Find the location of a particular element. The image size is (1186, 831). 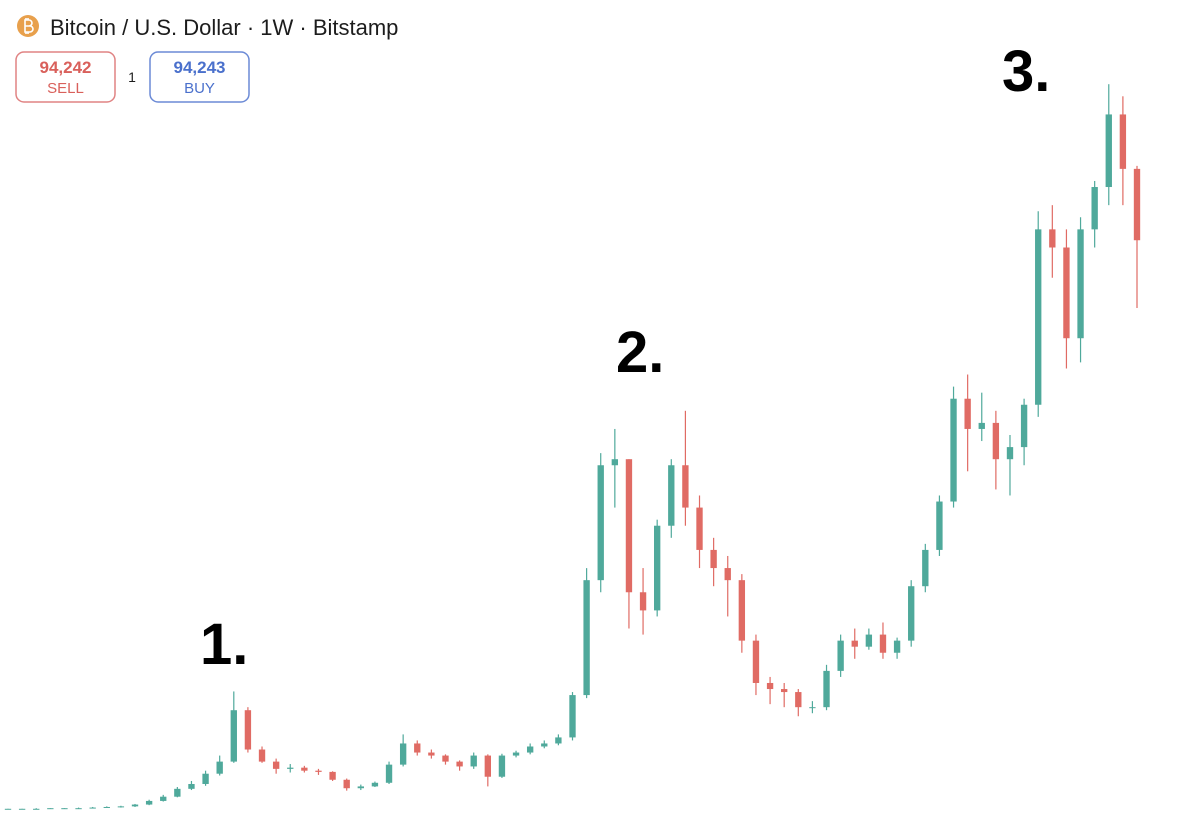

buy-button is located at coordinates (199, 77).